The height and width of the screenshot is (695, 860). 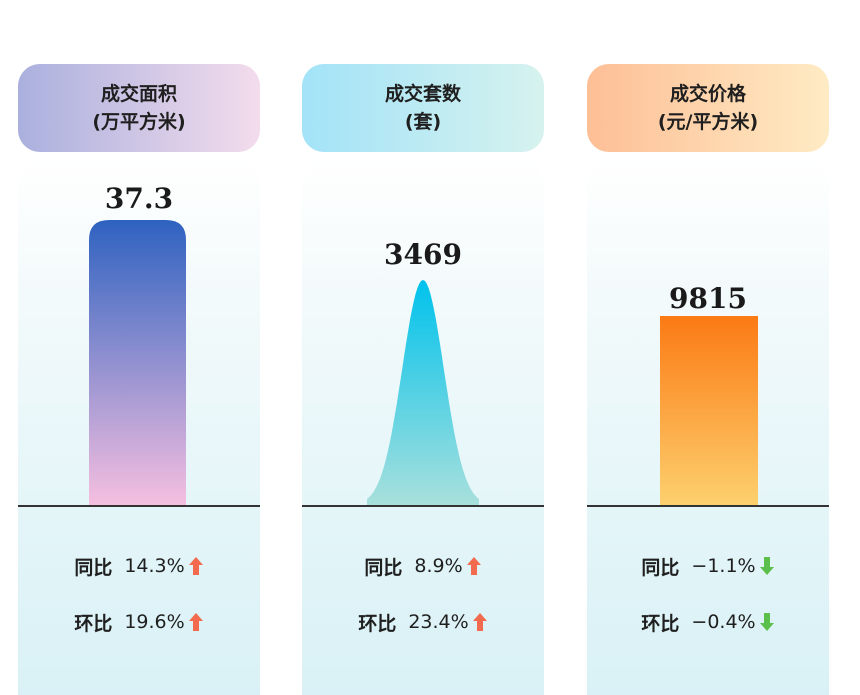 I want to click on chart-units: 3469, so click(x=423, y=371).